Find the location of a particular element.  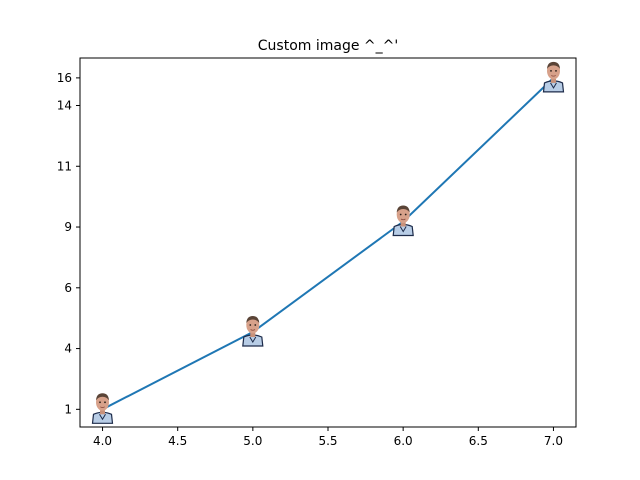

x-tick-label: 5.0 is located at coordinates (252, 441).